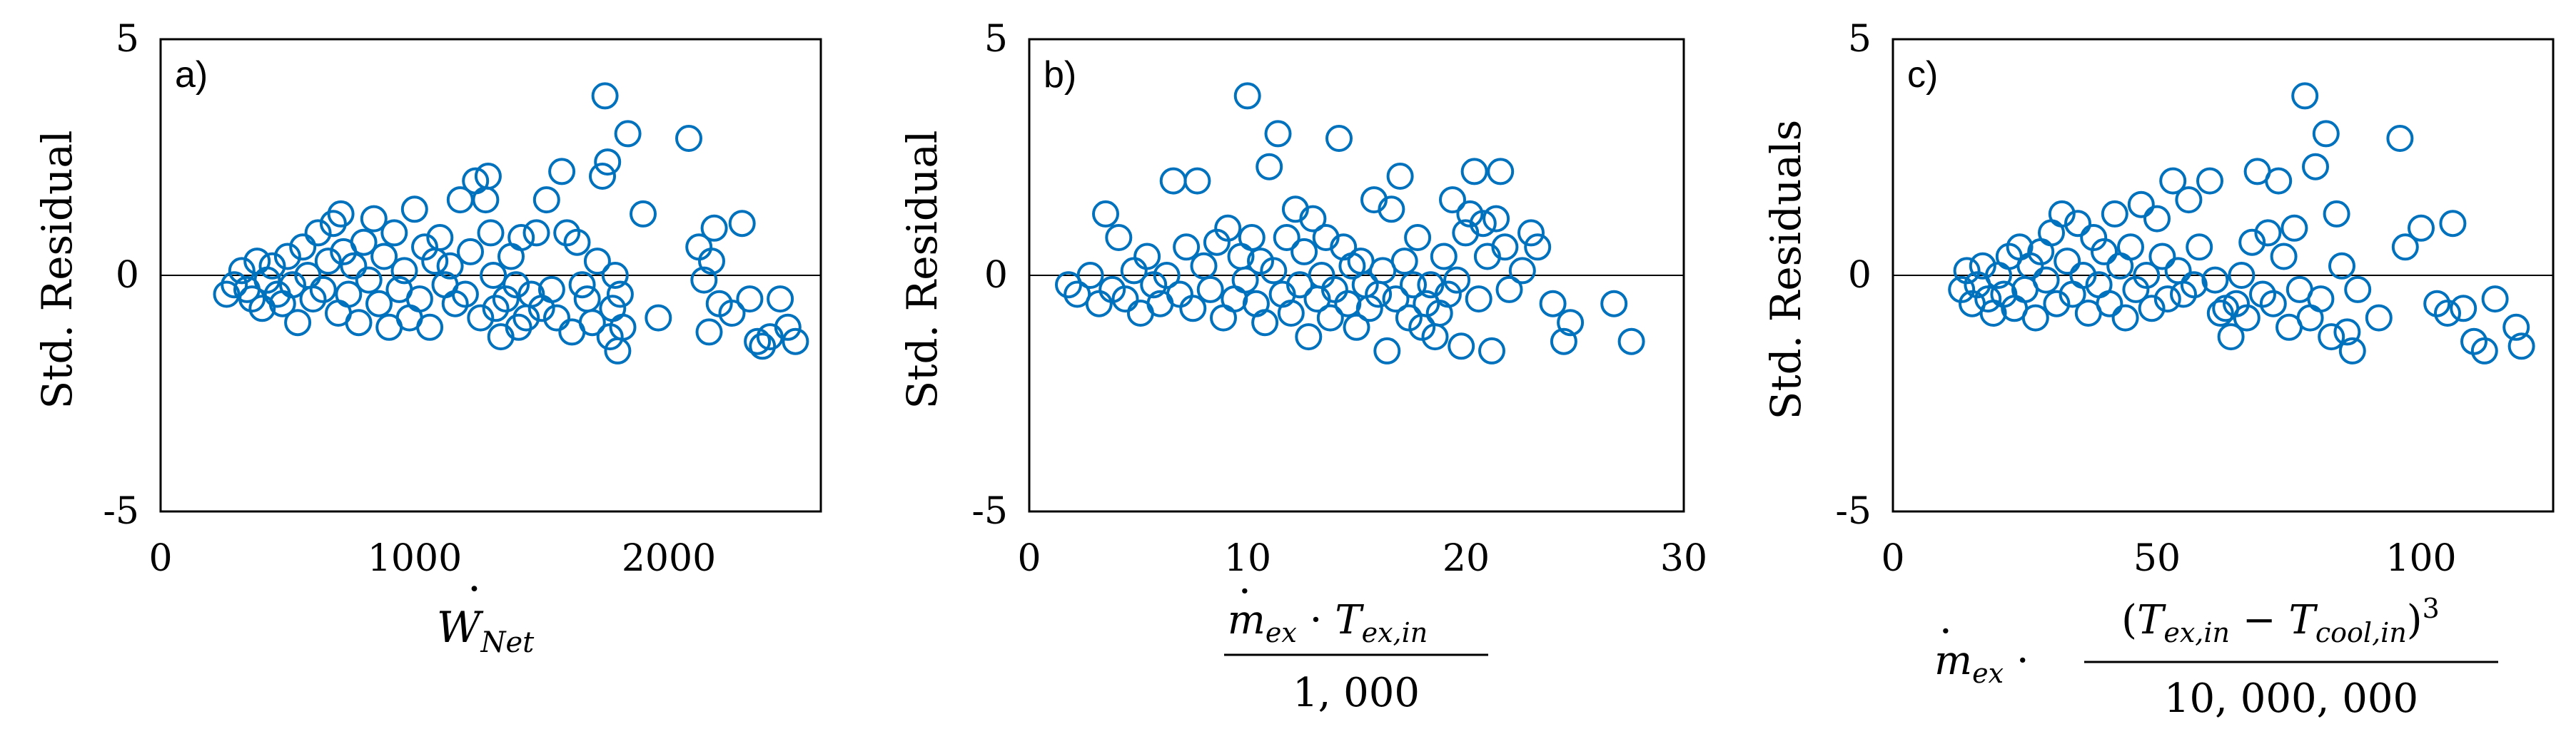 The height and width of the screenshot is (744, 2576). I want to click on x-axis-label-math: WNet, so click(486, 631).